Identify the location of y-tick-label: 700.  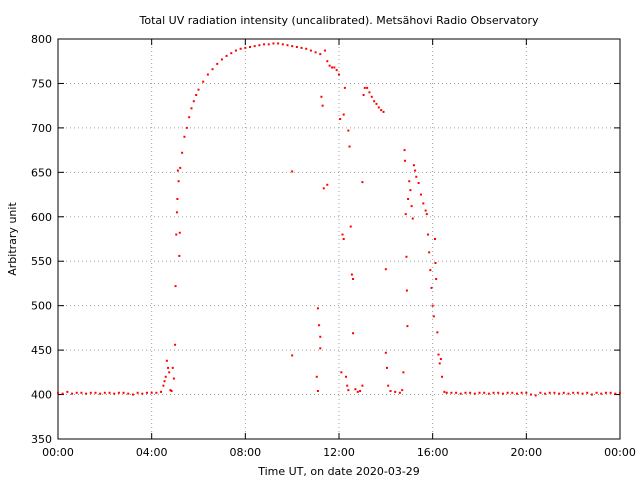
(41, 128).